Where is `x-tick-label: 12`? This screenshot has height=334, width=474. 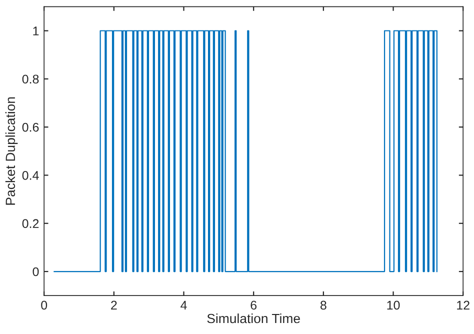
x-tick-label: 12 is located at coordinates (463, 305).